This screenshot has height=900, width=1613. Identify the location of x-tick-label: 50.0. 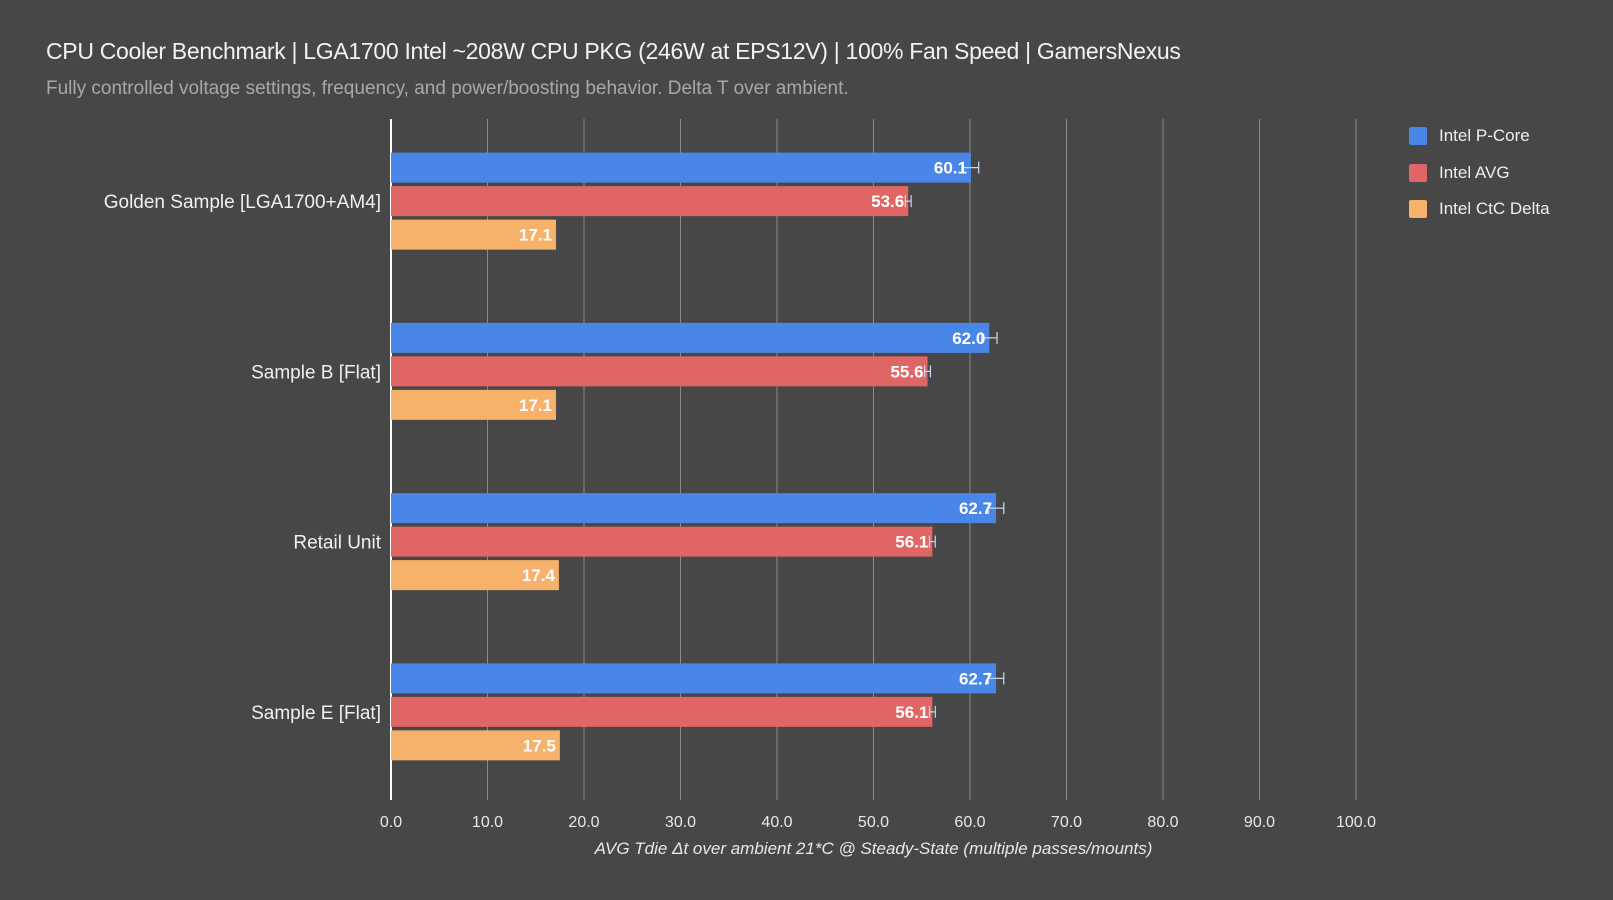
(873, 822).